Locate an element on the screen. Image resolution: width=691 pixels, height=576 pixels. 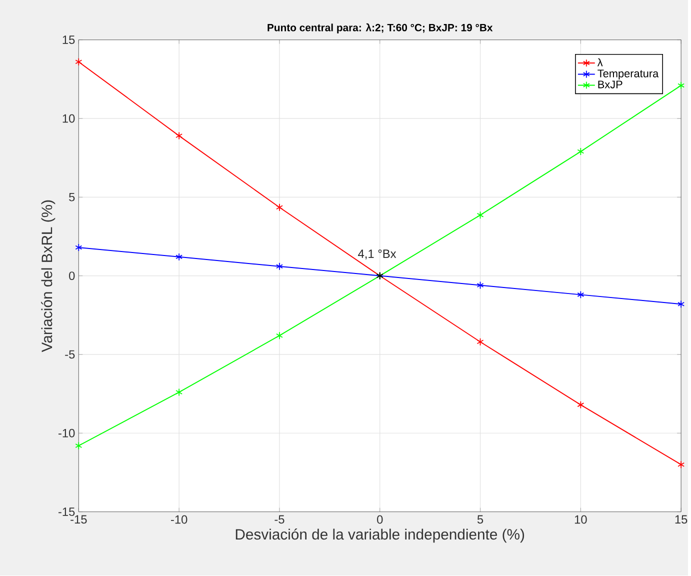
y-axis-title: Variación del BxRL (%) is located at coordinates (48, 276).